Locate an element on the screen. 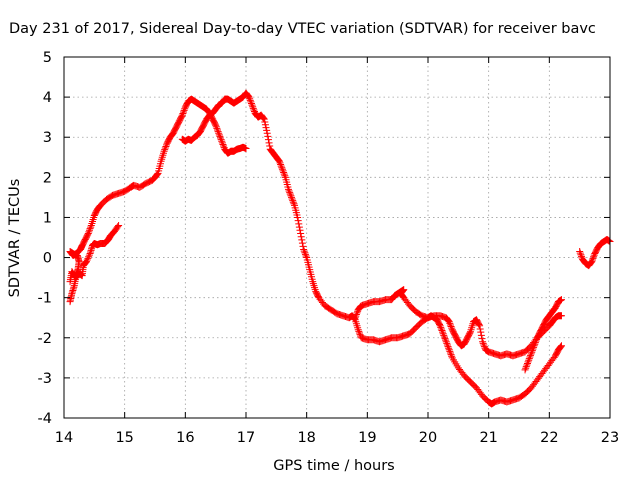 This screenshot has height=480, width=640. x-tick-label: 16 is located at coordinates (185, 438).